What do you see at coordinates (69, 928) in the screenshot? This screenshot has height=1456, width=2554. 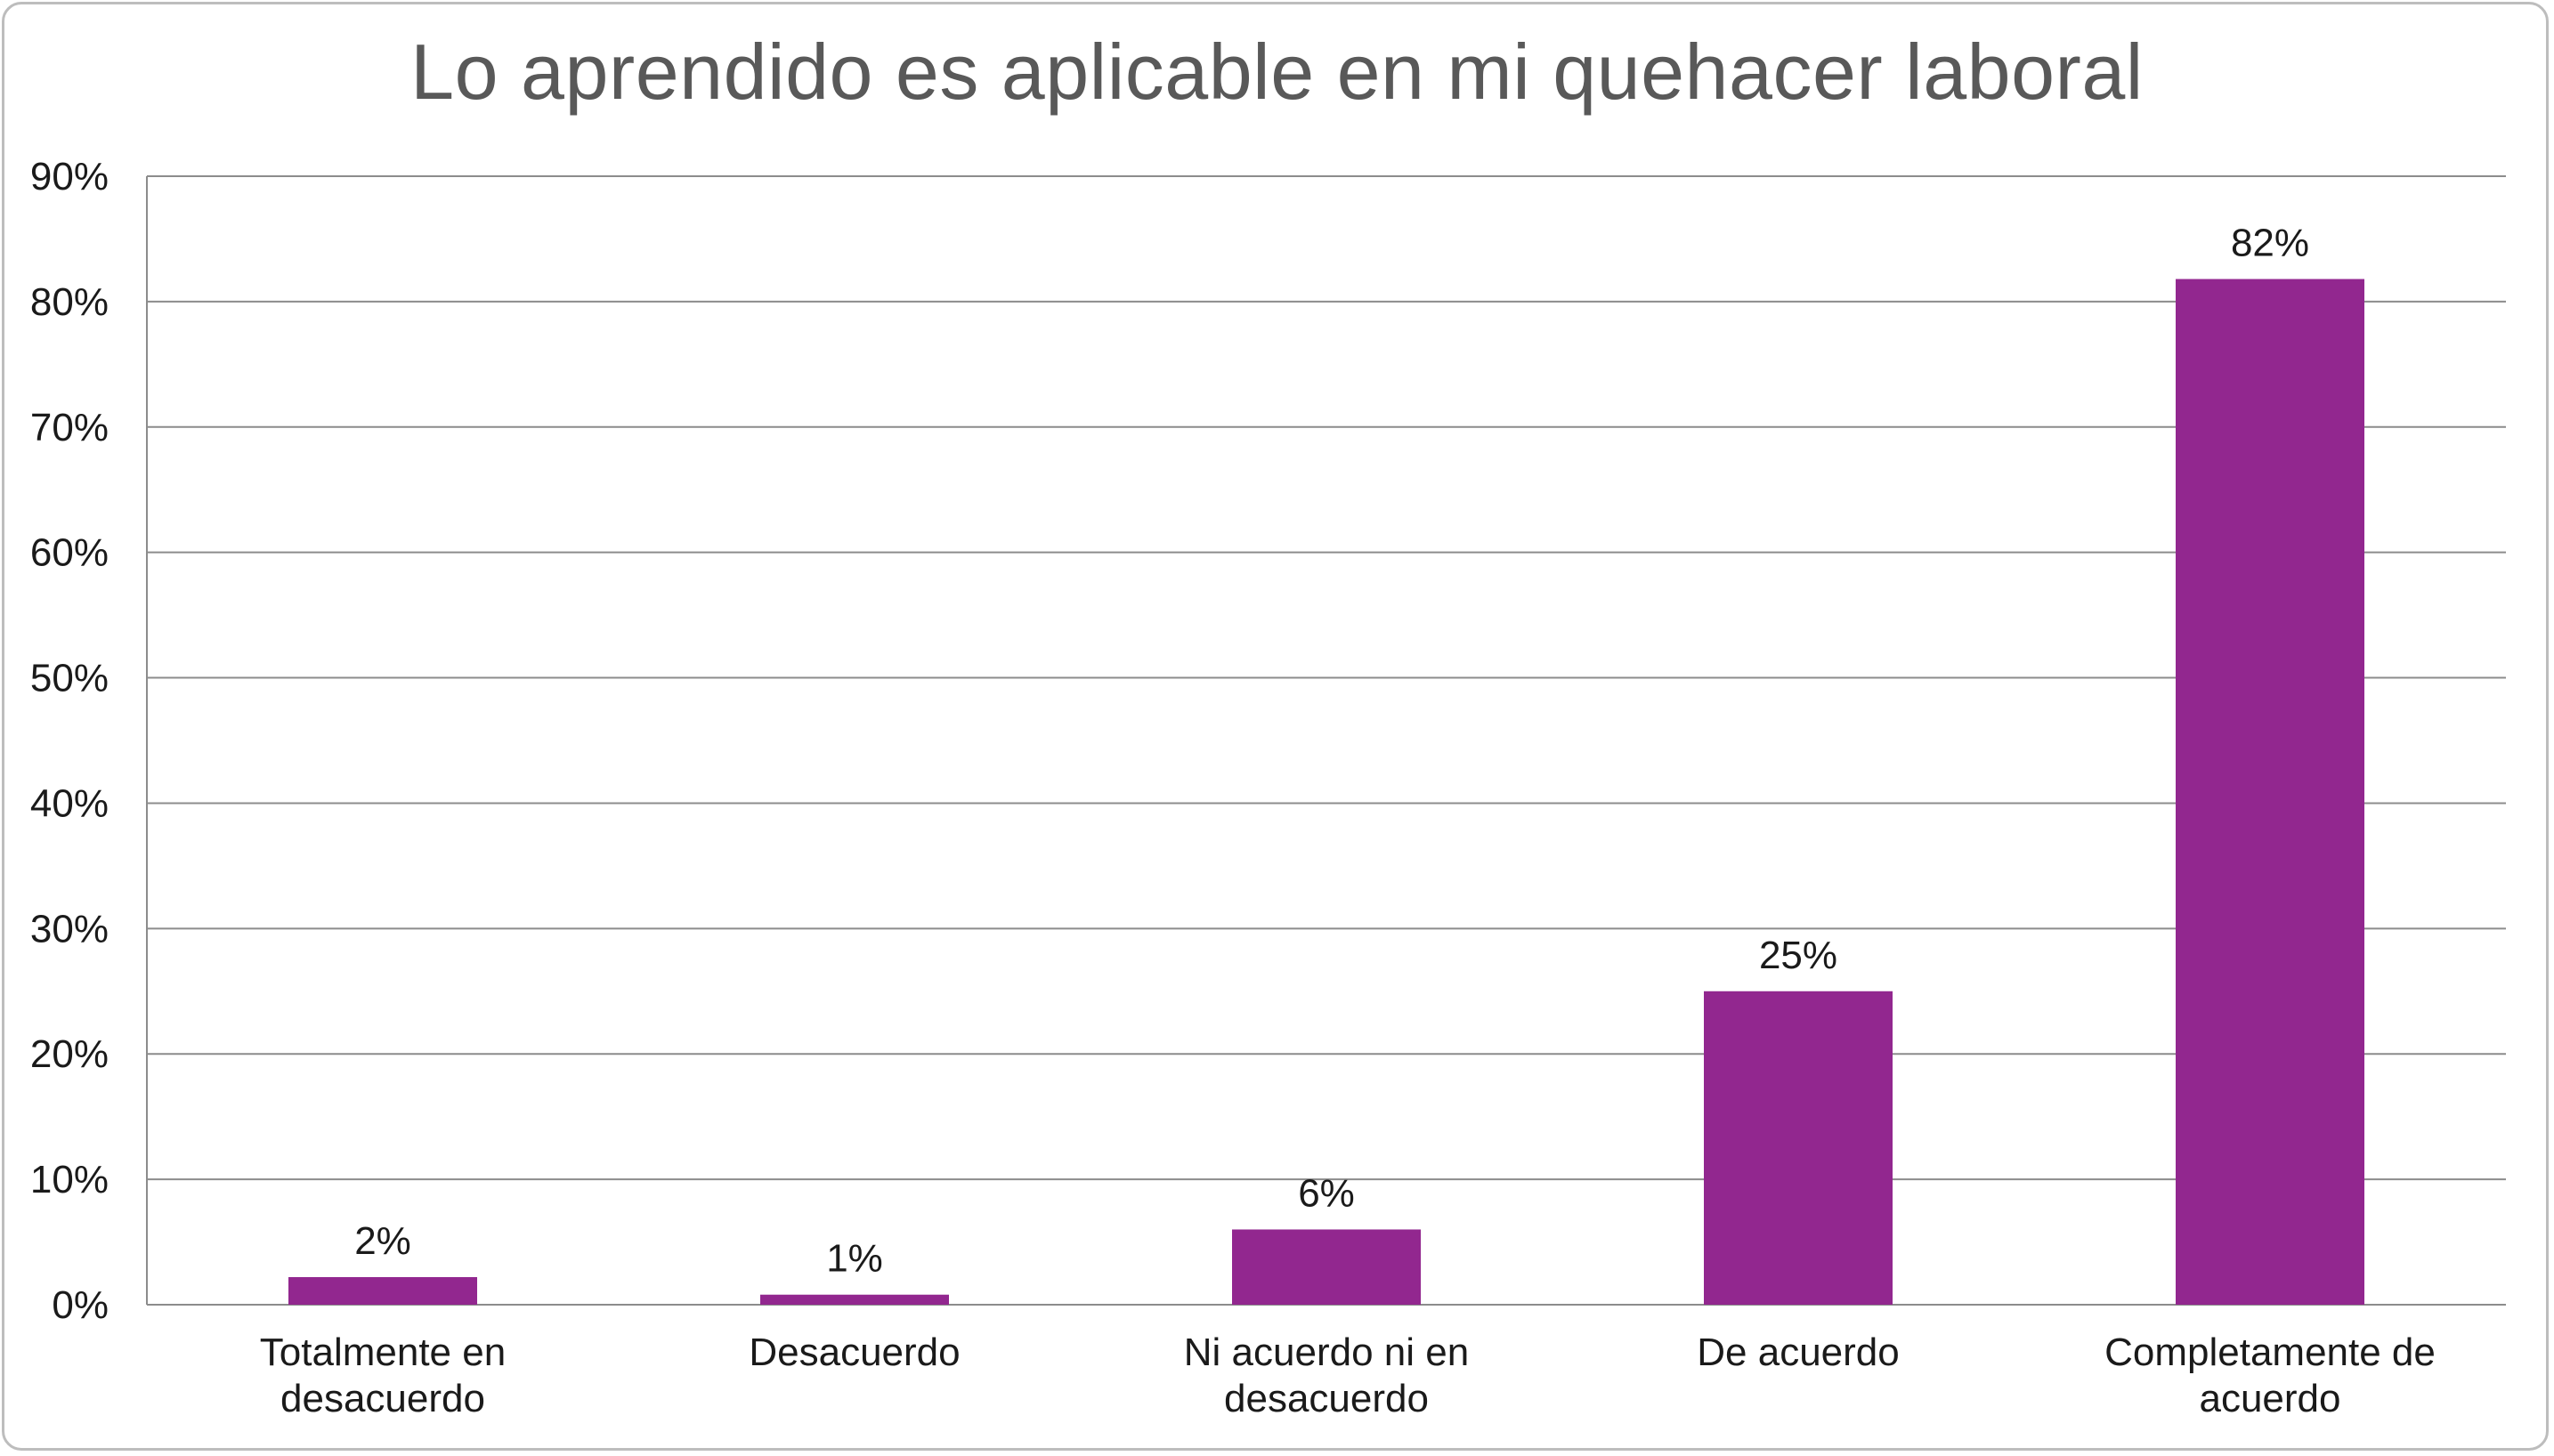 I see `y-tick-label: 30%` at bounding box center [69, 928].